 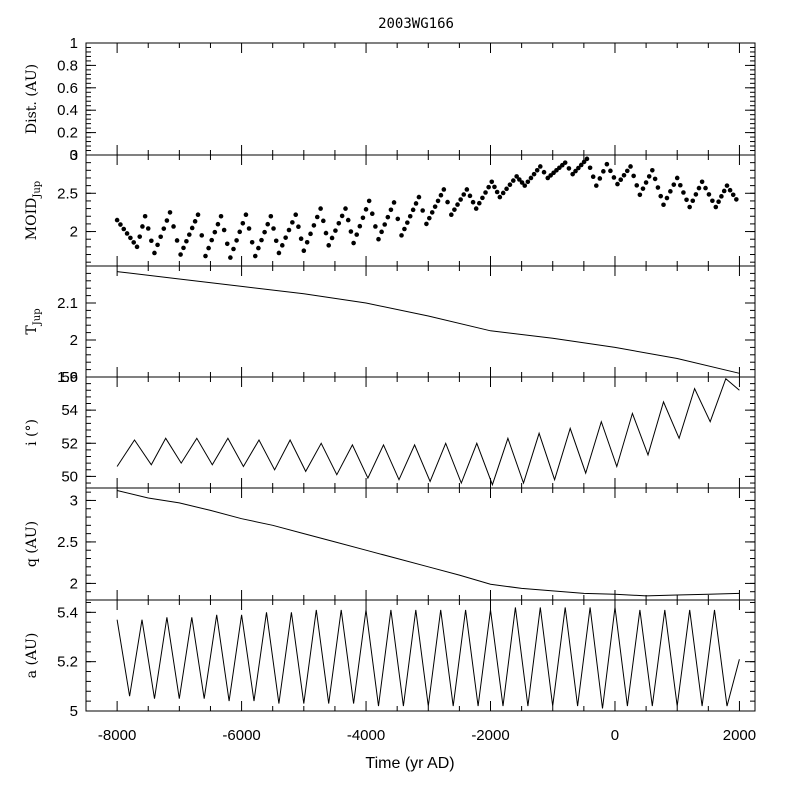 What do you see at coordinates (32, 432) in the screenshot?
I see `y-axis-label-text: i (°)` at bounding box center [32, 432].